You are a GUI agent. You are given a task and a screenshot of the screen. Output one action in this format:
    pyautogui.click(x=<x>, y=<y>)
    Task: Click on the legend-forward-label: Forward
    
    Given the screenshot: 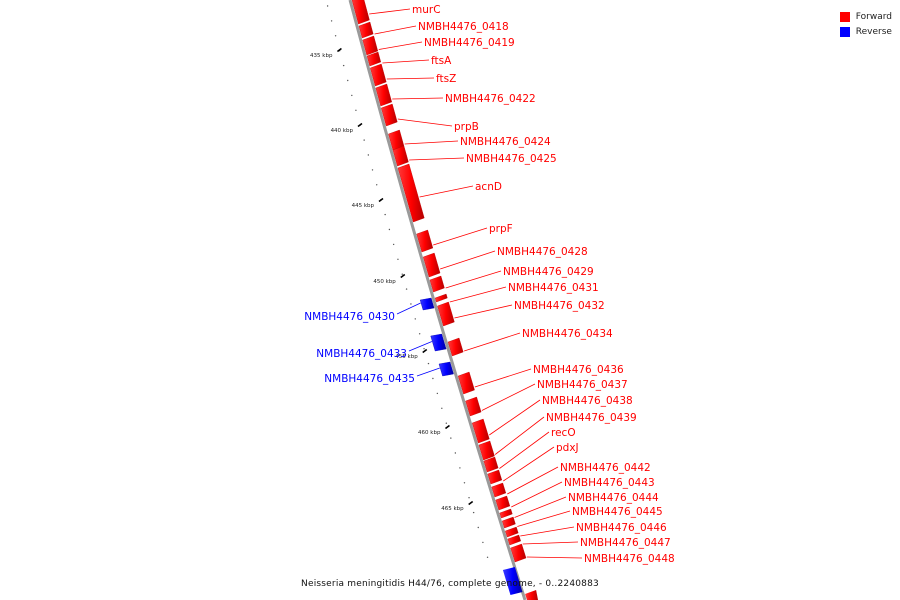 What is the action you would take?
    pyautogui.click(x=873, y=16)
    